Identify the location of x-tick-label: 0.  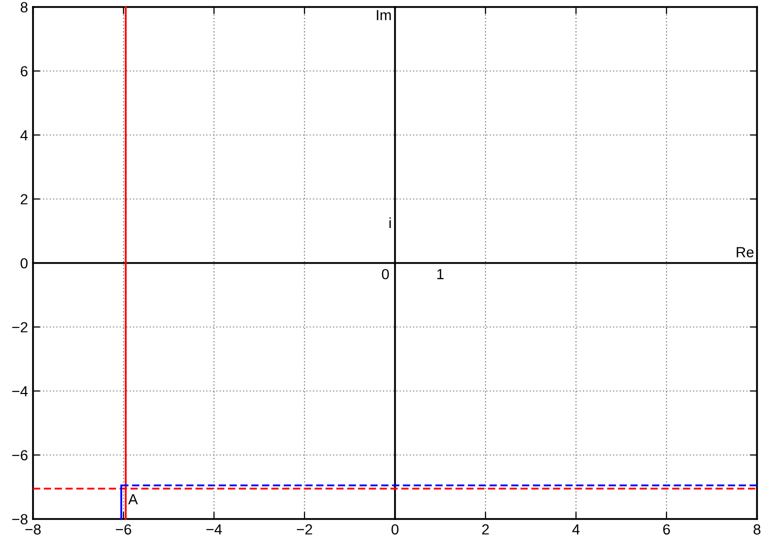
(395, 529).